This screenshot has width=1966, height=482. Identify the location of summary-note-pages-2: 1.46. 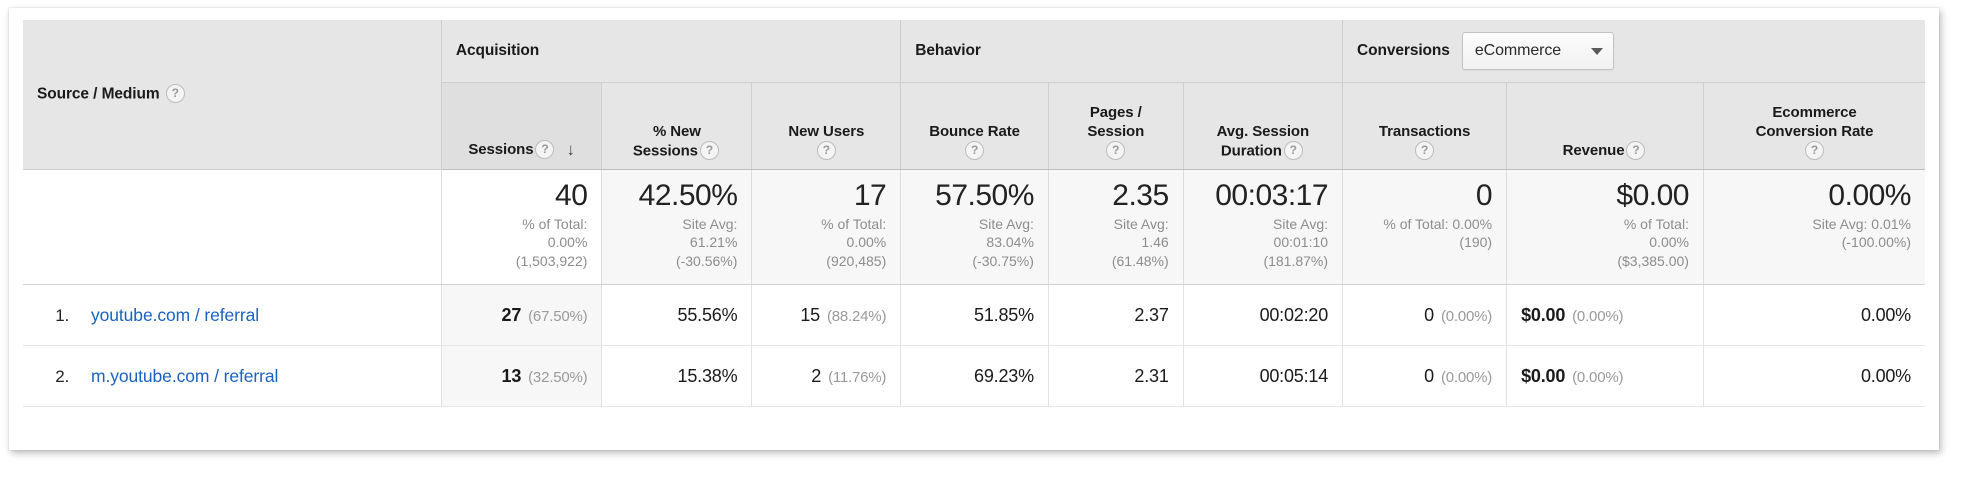
(1155, 242).